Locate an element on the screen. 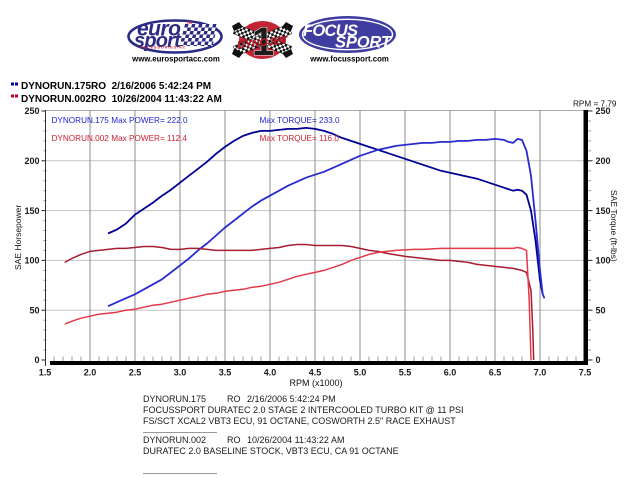 The width and height of the screenshot is (640, 495). svg-text: sport is located at coordinates (158, 41).